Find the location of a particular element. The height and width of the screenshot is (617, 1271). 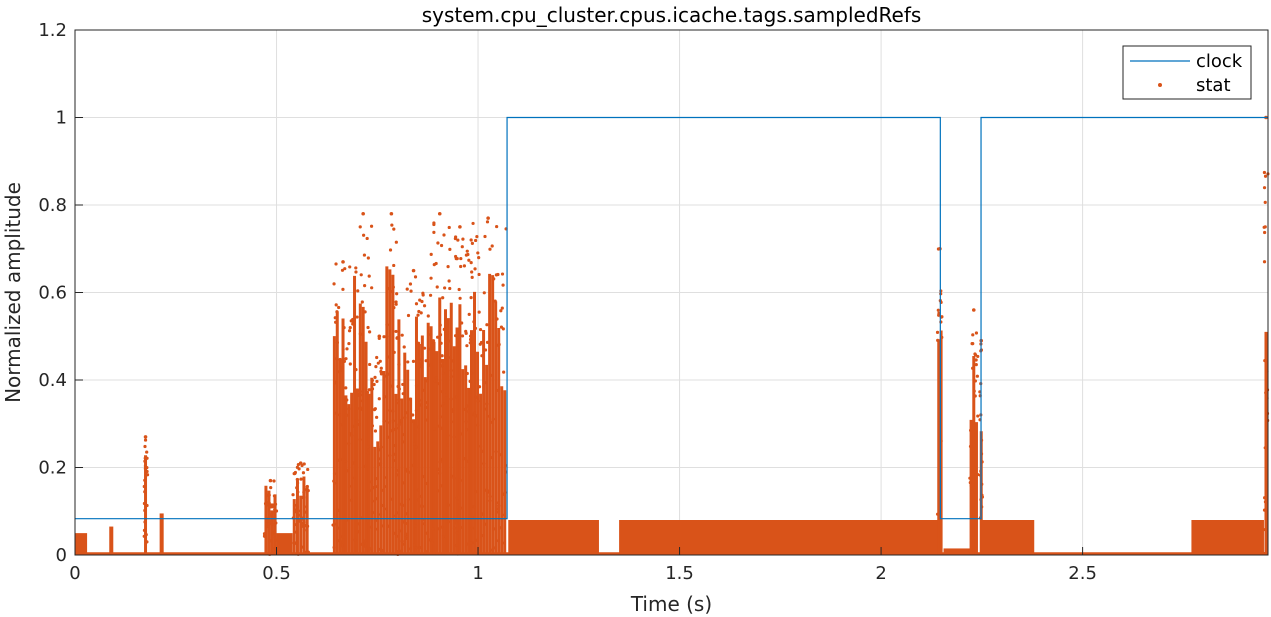

legend-stat-label: stat is located at coordinates (1213, 85).